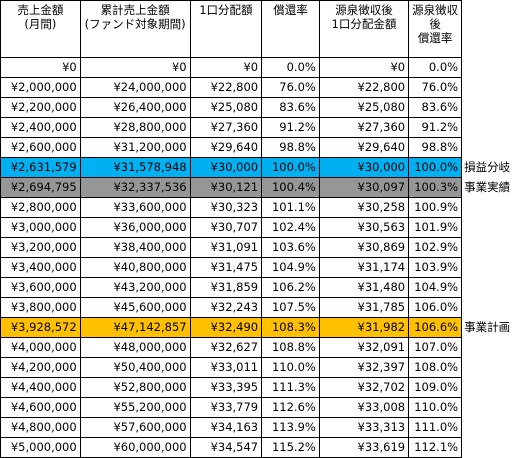 This screenshot has height=458, width=517. Describe the element at coordinates (135, 10) in the screenshot. I see `header-line: 累計売上金額` at that location.